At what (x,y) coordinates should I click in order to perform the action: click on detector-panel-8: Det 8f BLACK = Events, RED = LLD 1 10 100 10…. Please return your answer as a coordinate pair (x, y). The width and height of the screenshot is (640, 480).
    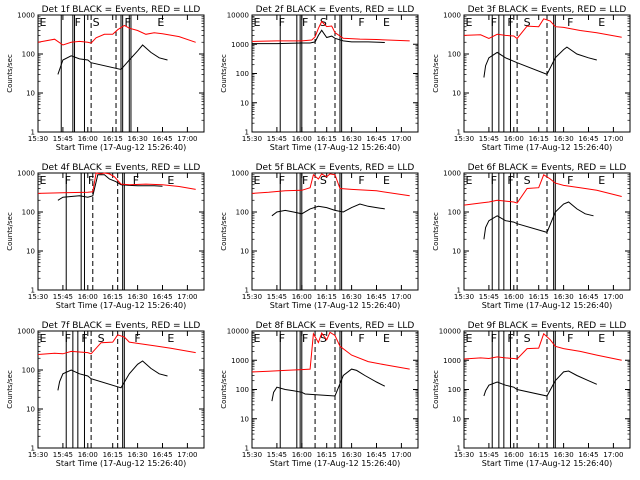
    Looking at the image, I should click on (319, 394).